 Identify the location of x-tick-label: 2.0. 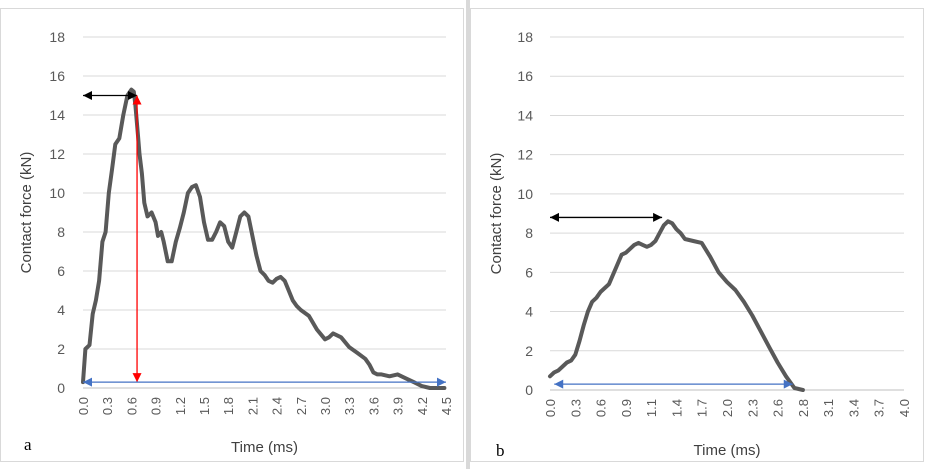
(727, 408).